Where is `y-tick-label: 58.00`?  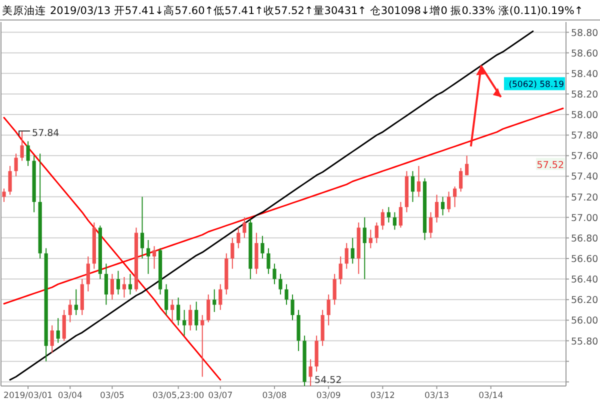
y-tick-label: 58.00 is located at coordinates (584, 116).